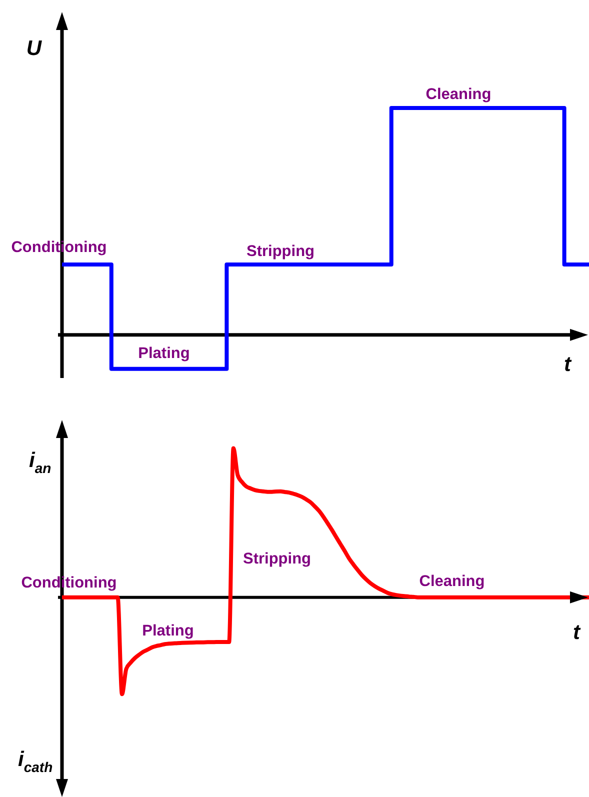  I want to click on annotation: Cleaning, so click(452, 581).